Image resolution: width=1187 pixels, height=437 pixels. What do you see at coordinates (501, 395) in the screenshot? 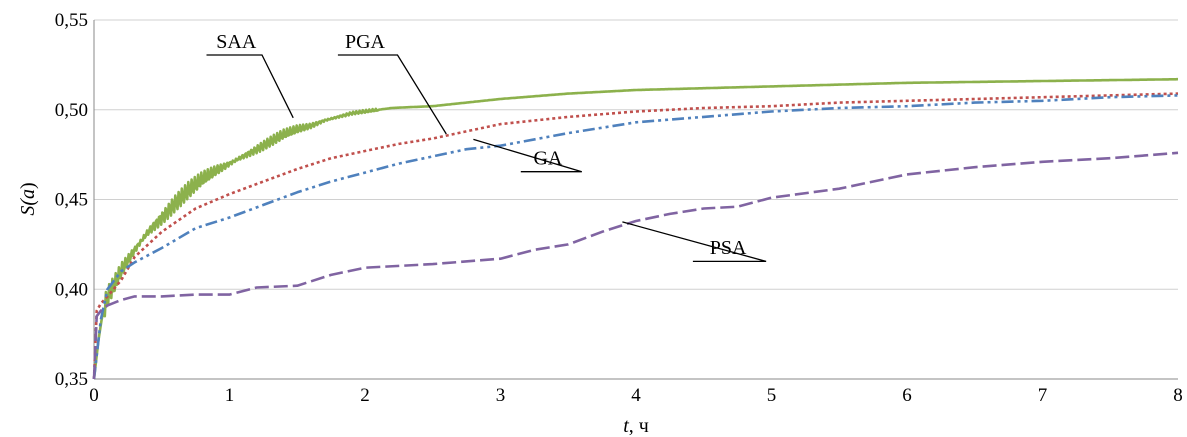
I see `x-tick-label: 3` at bounding box center [501, 395].